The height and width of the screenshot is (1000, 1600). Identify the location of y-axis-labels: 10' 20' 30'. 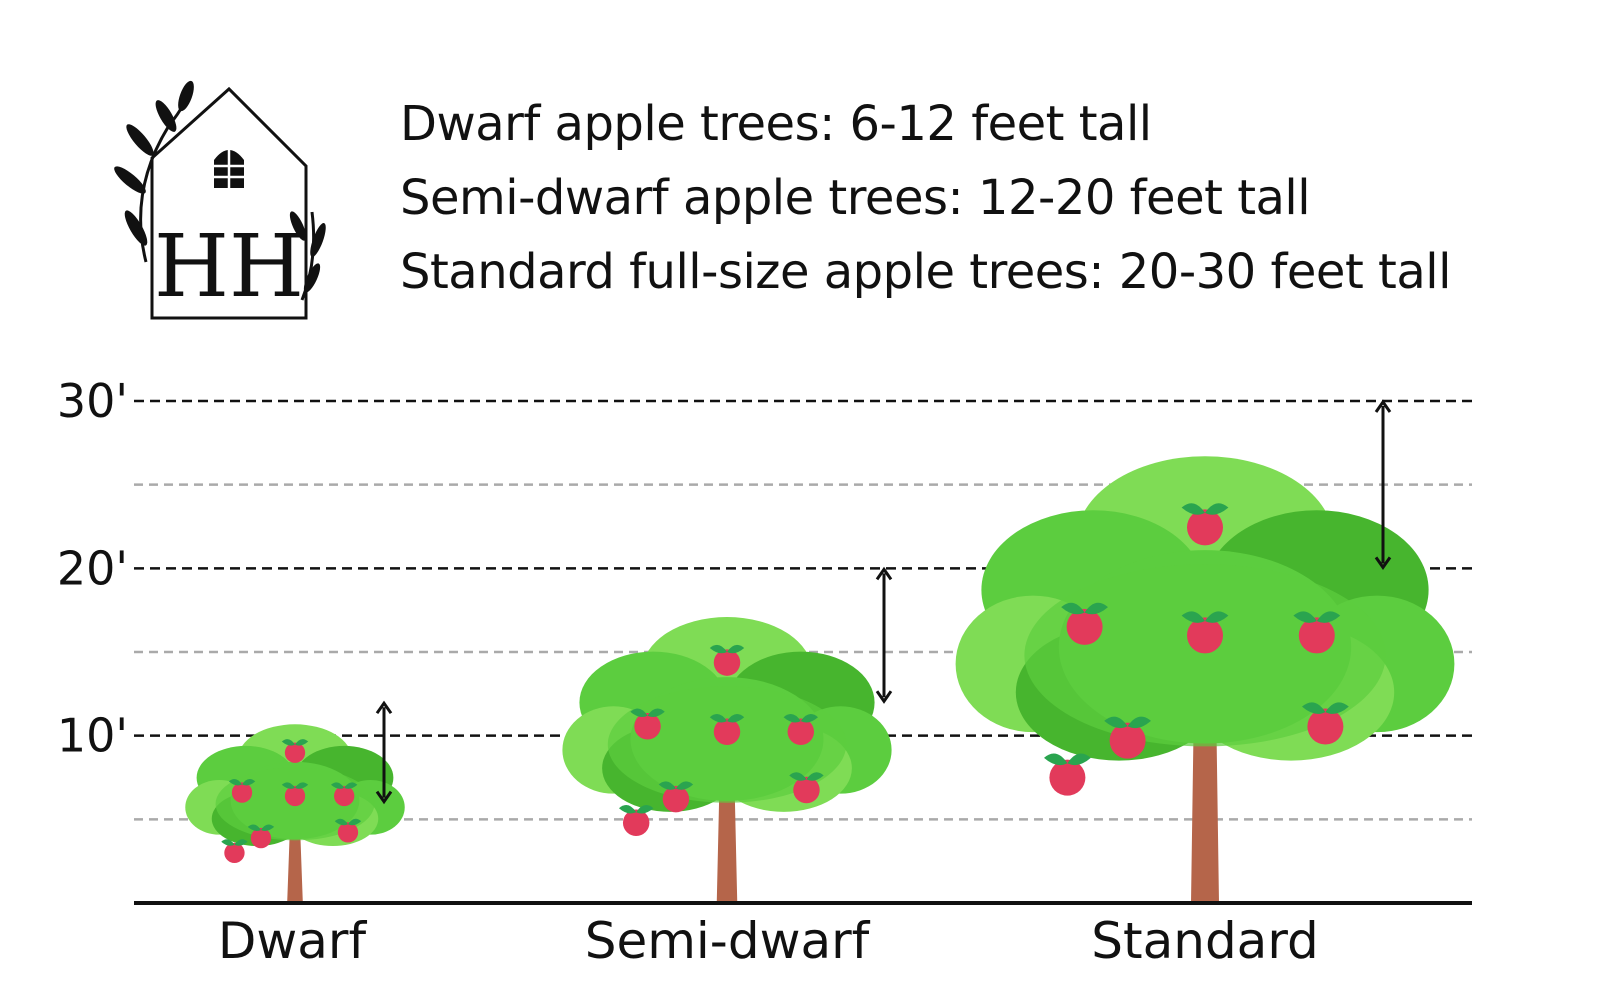
(92, 568).